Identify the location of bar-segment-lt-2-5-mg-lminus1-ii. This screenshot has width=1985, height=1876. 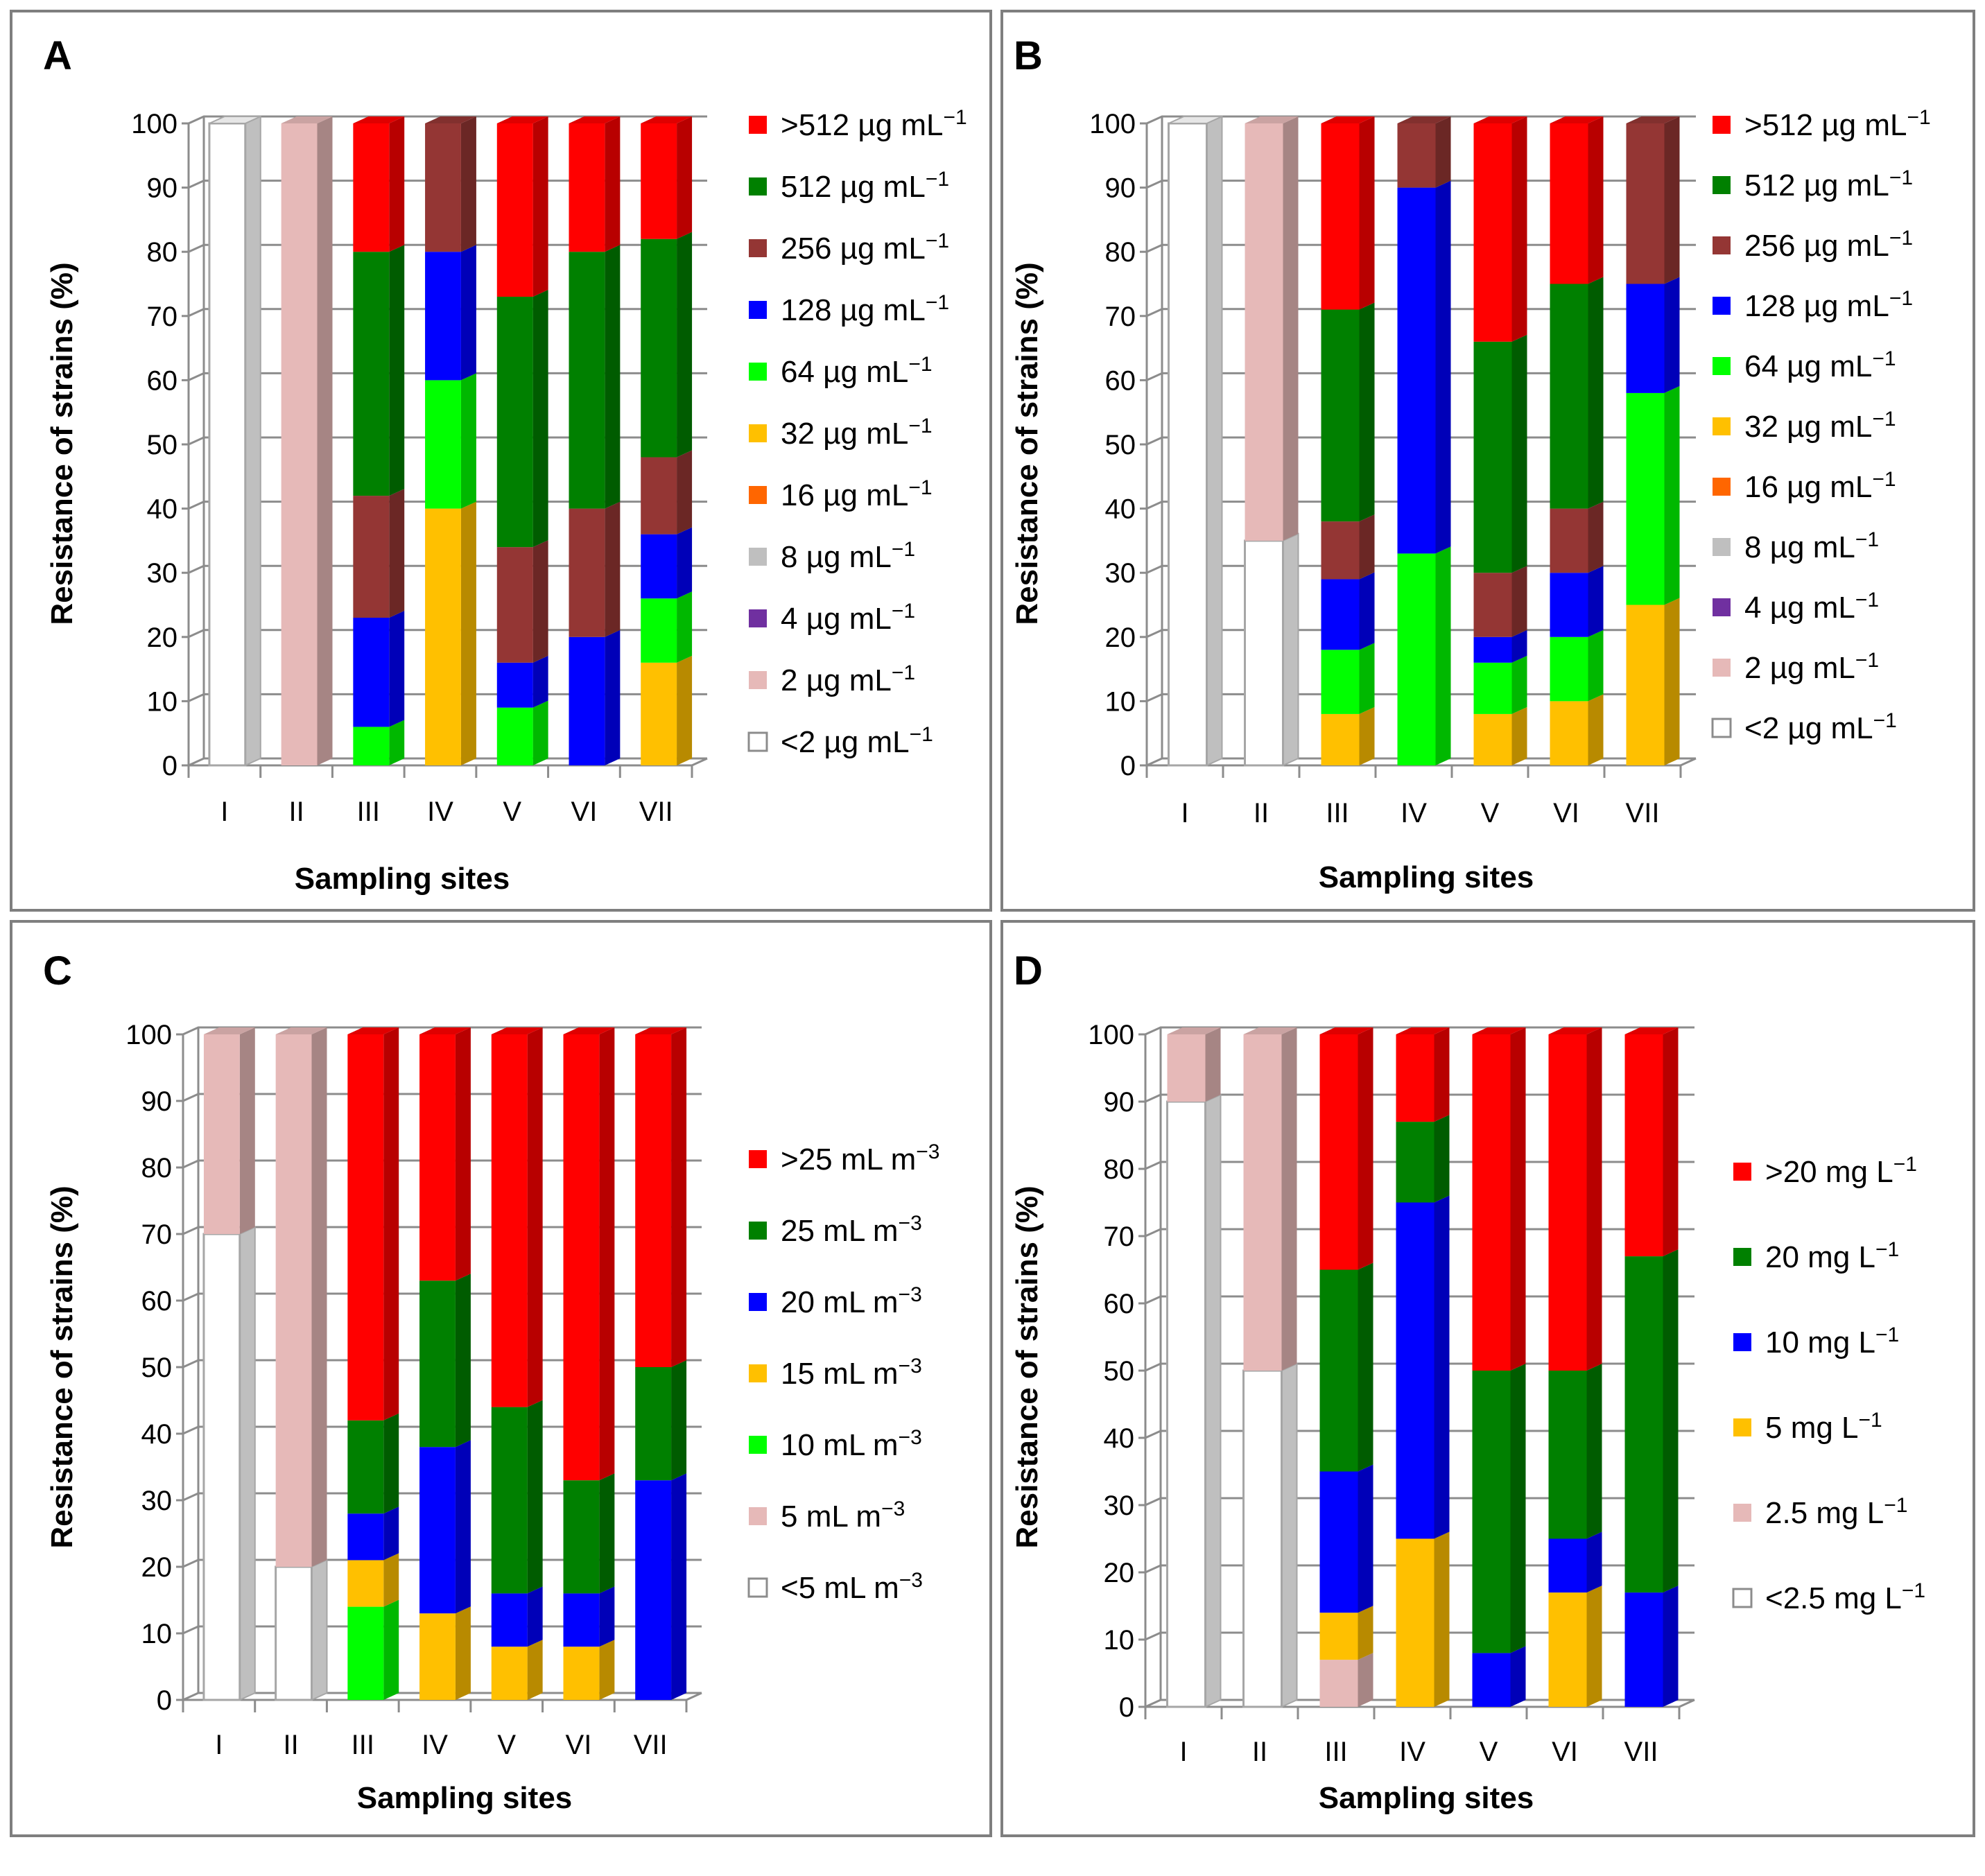
(1270, 1535).